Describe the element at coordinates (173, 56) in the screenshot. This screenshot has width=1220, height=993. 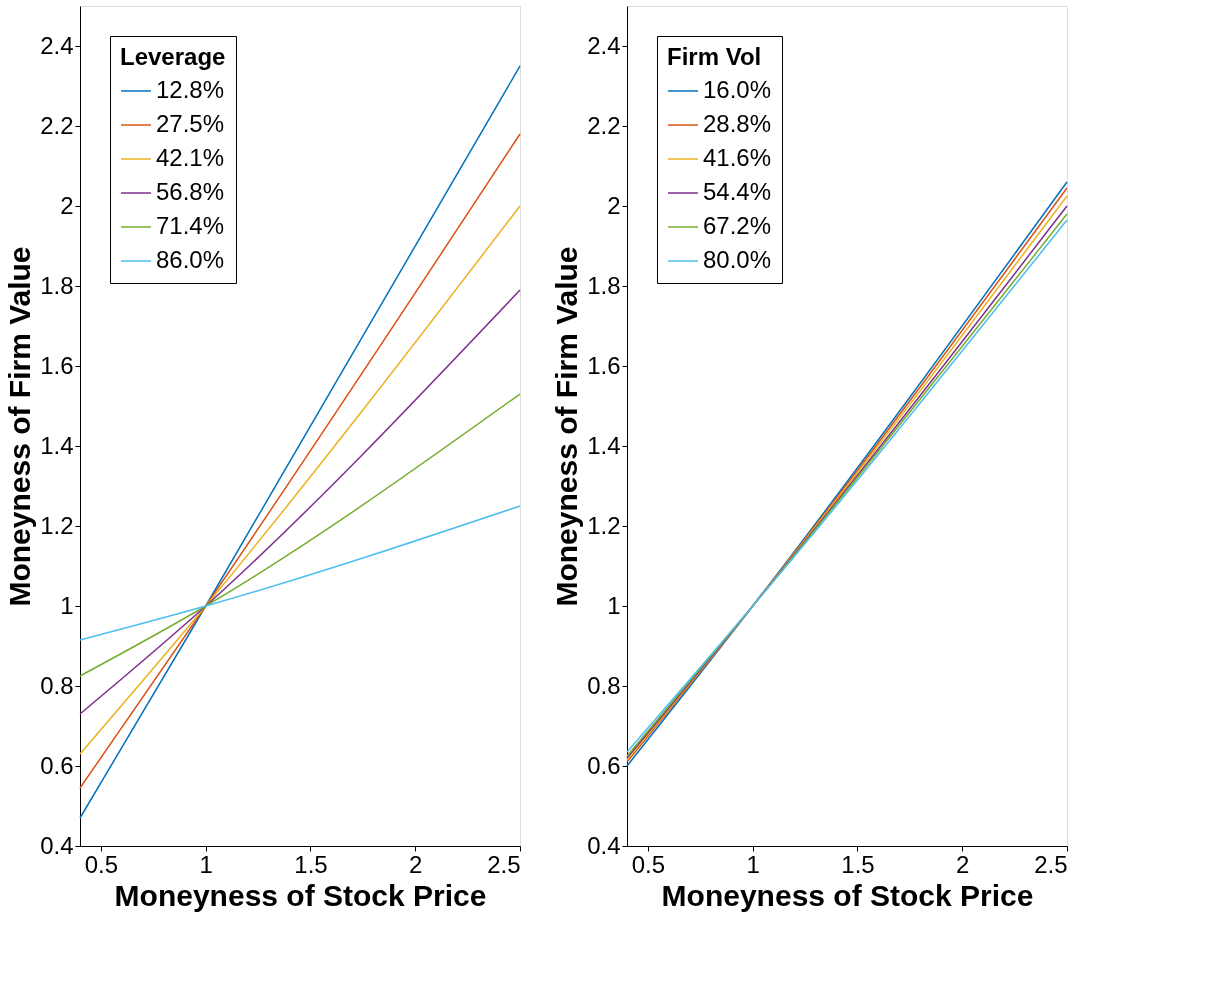
I see `legend-title: Leverage` at that location.